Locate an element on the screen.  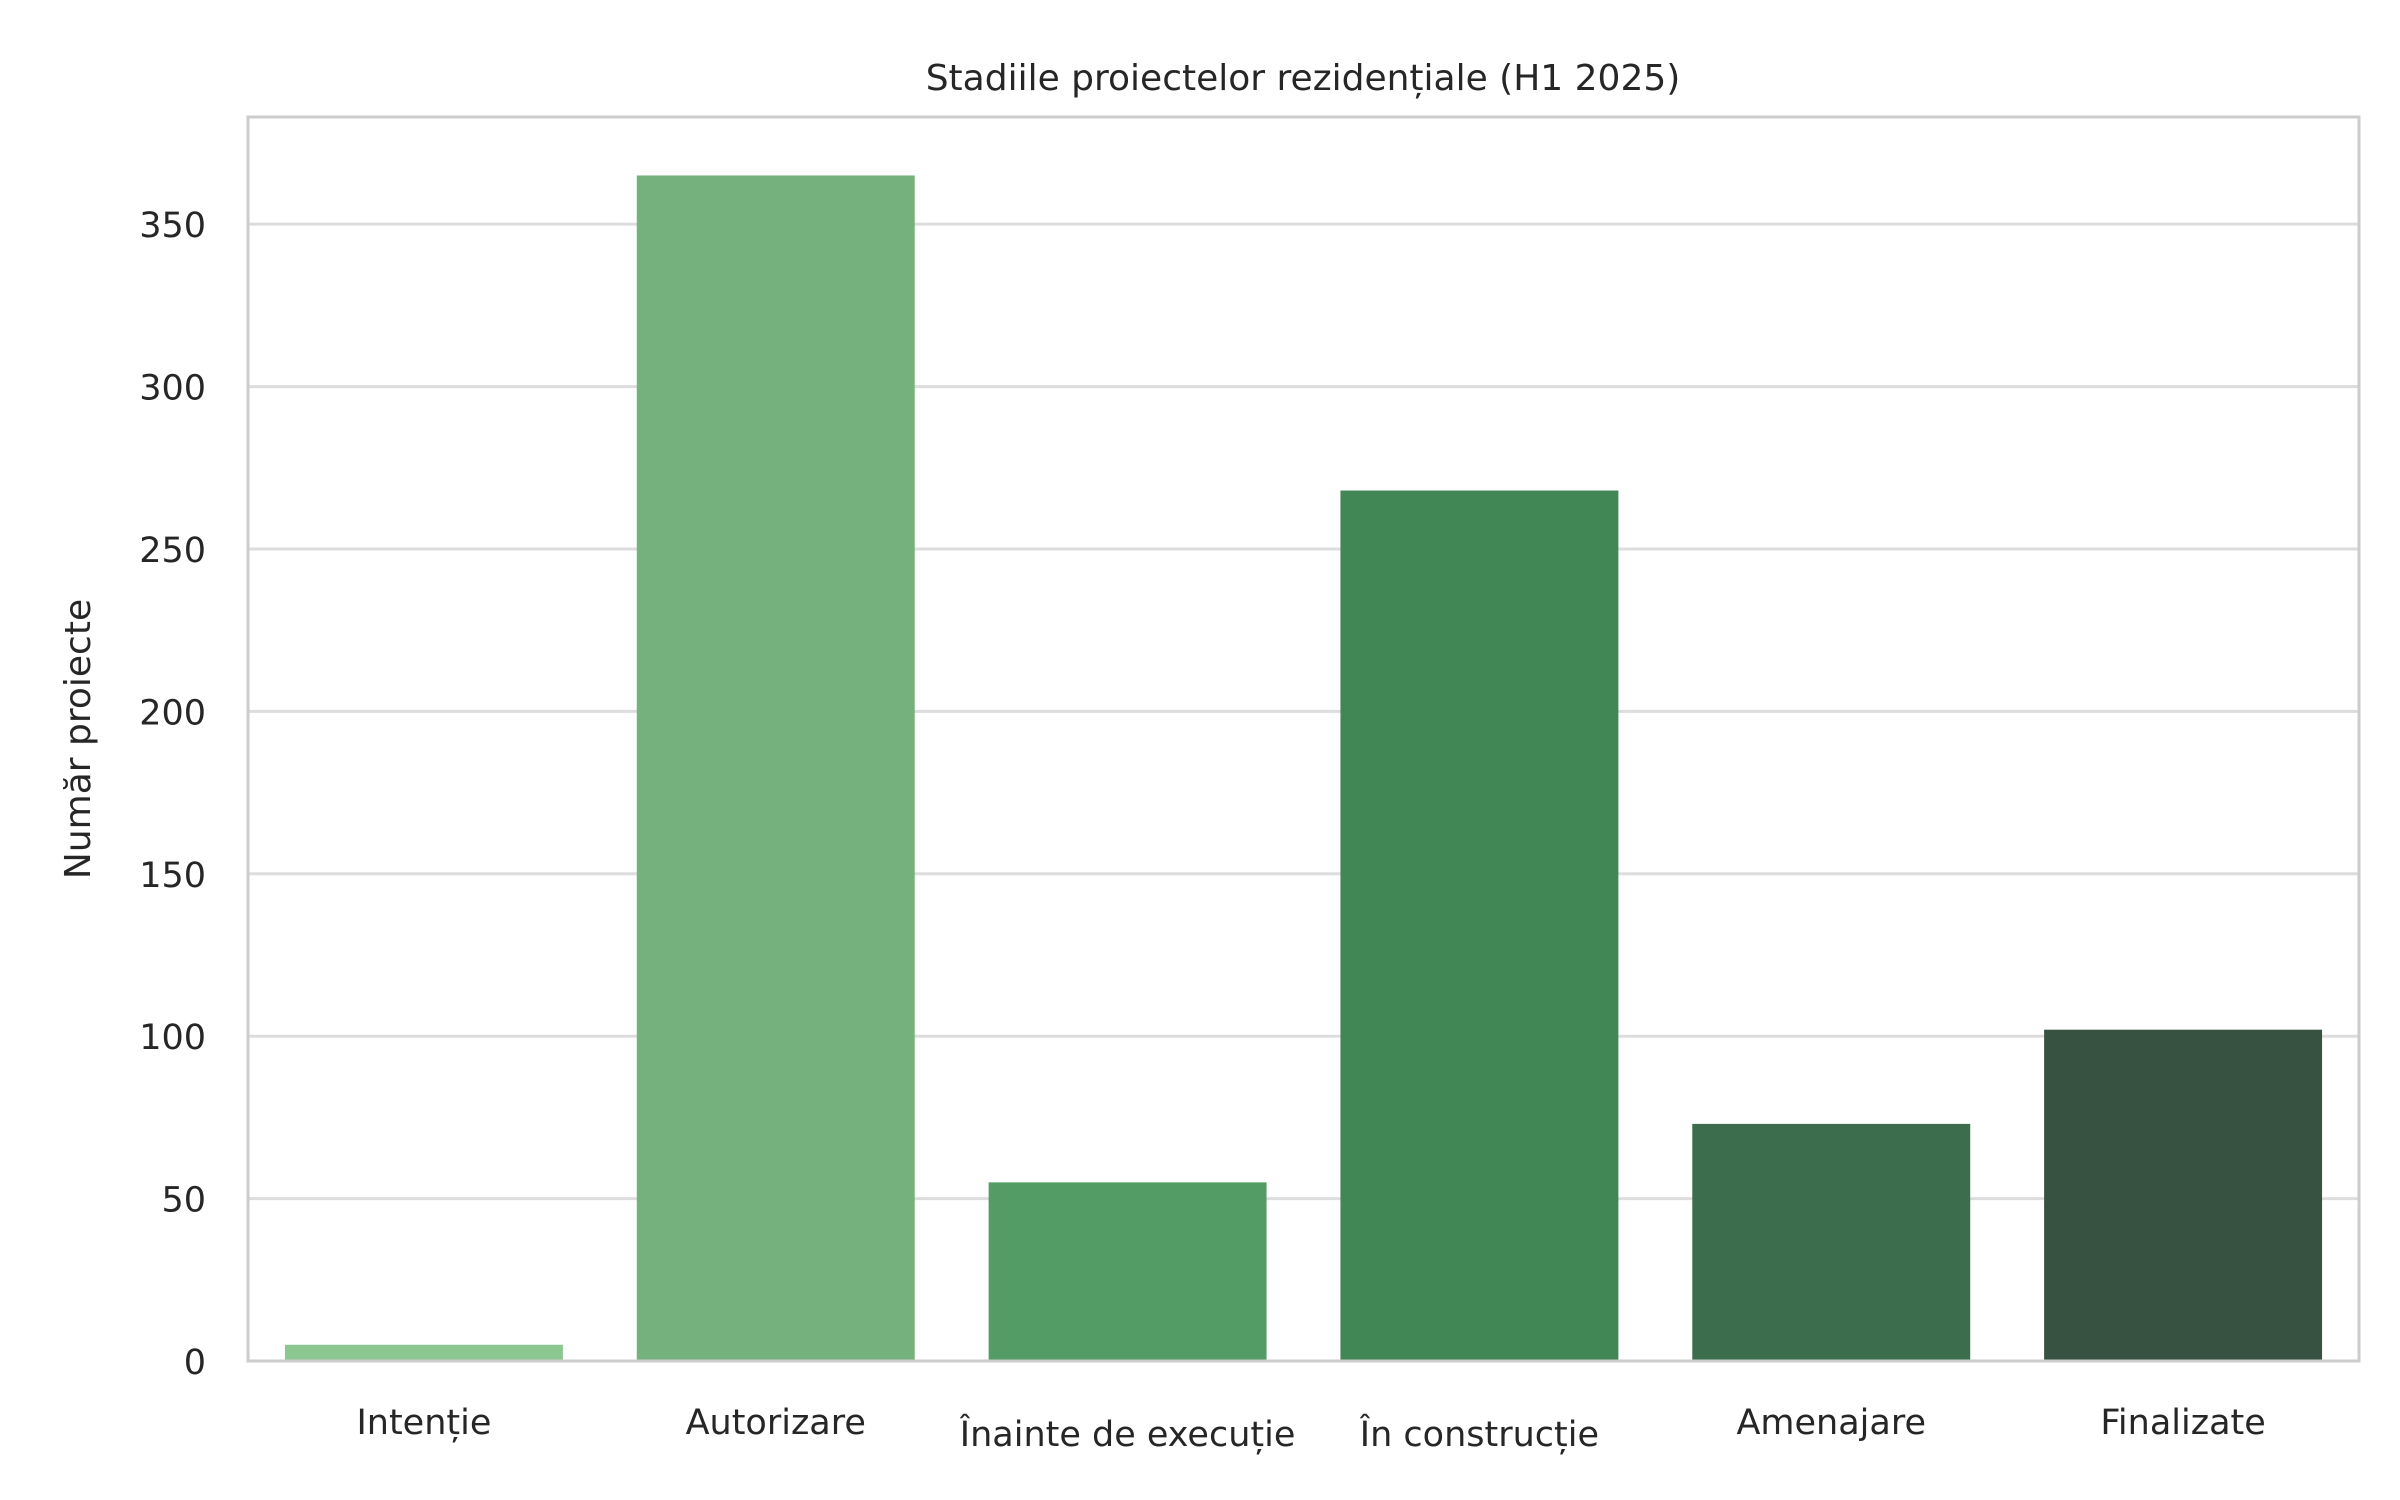
y-tick-label: 0 is located at coordinates (195, 1363).